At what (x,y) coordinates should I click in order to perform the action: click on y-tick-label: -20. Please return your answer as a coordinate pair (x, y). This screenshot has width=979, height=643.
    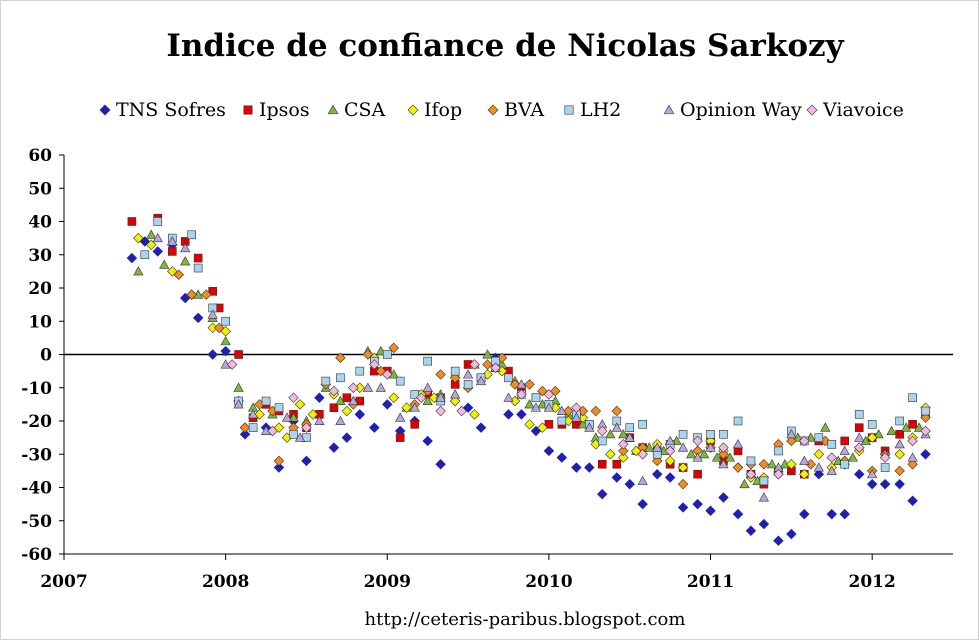
    Looking at the image, I should click on (36, 422).